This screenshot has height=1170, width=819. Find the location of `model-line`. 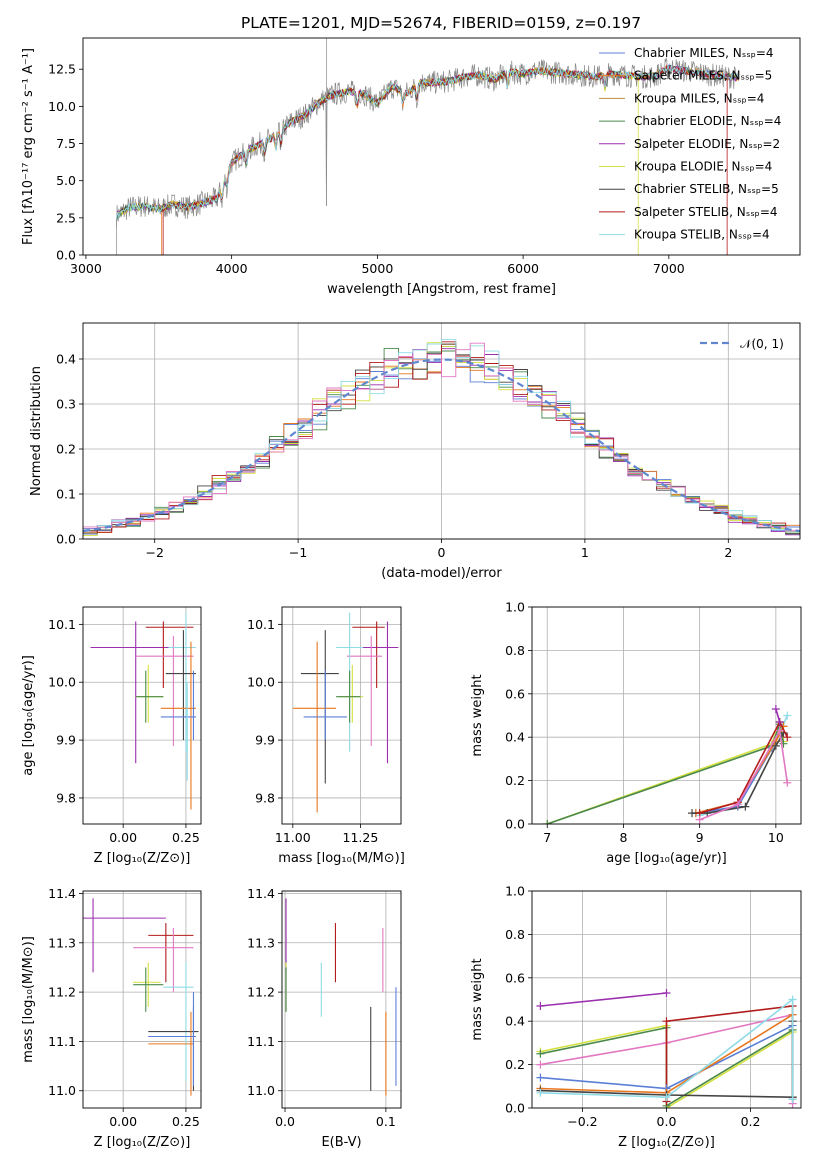

model-line is located at coordinates (427, 142).